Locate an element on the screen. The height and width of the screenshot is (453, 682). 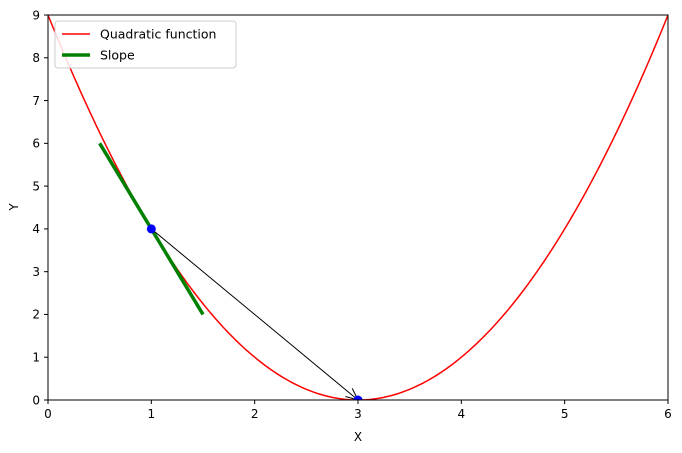
x-tick-label: 0 is located at coordinates (48, 414).